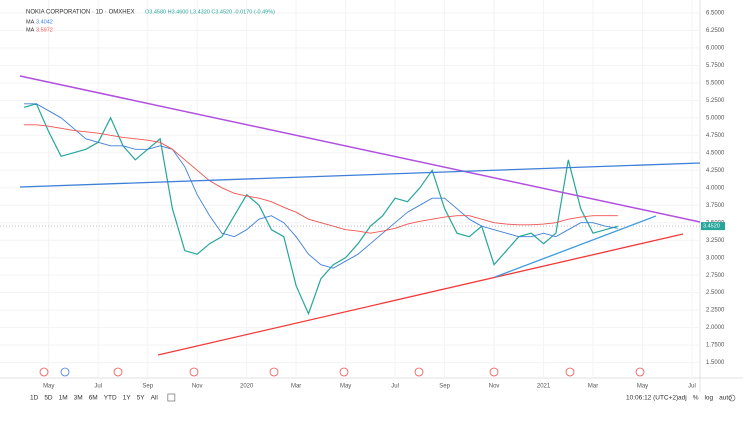  What do you see at coordinates (715, 136) in the screenshot?
I see `y-tick-label: 4.7500` at bounding box center [715, 136].